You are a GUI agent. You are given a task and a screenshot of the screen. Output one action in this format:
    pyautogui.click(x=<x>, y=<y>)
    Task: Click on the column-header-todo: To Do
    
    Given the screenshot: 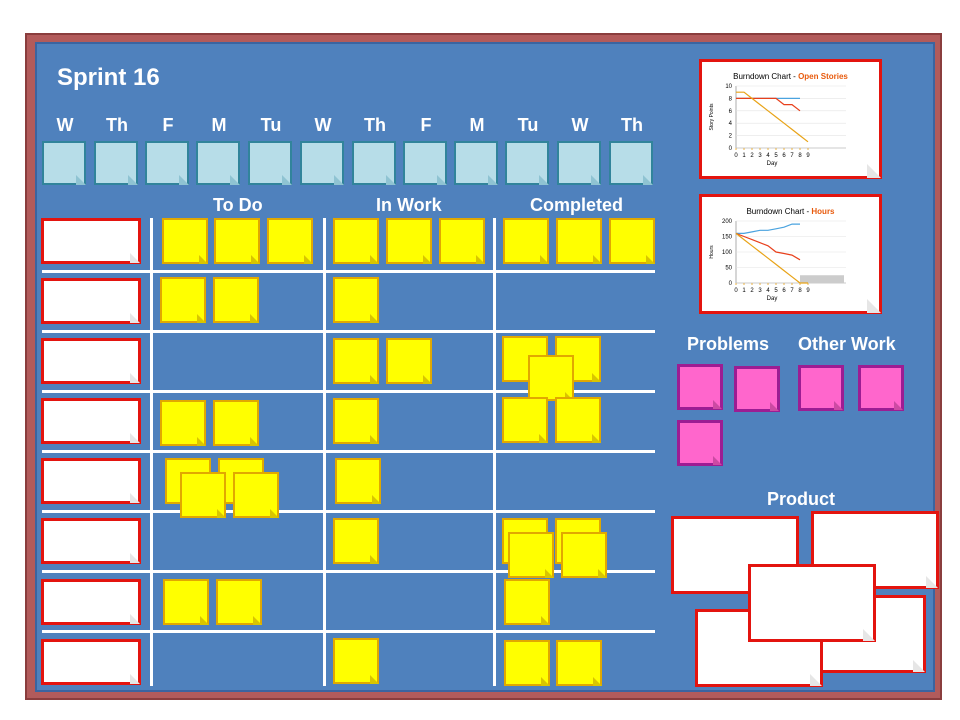 What is the action you would take?
    pyautogui.click(x=238, y=205)
    